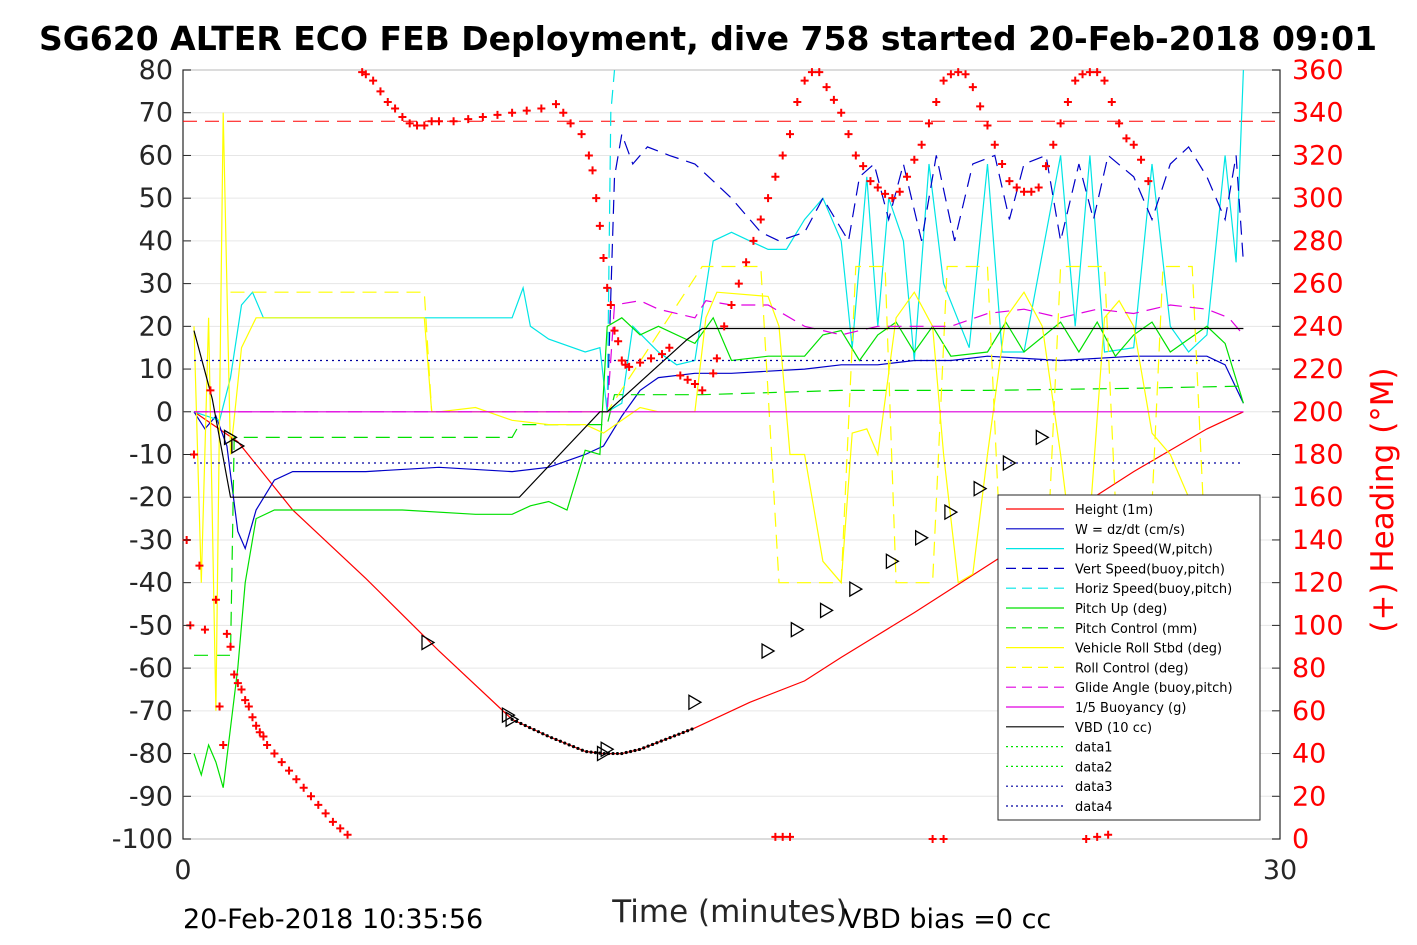 The width and height of the screenshot is (1417, 945). What do you see at coordinates (1383, 499) in the screenshot?
I see `y-axis-right-label: (+) Heading (°M)` at bounding box center [1383, 499].